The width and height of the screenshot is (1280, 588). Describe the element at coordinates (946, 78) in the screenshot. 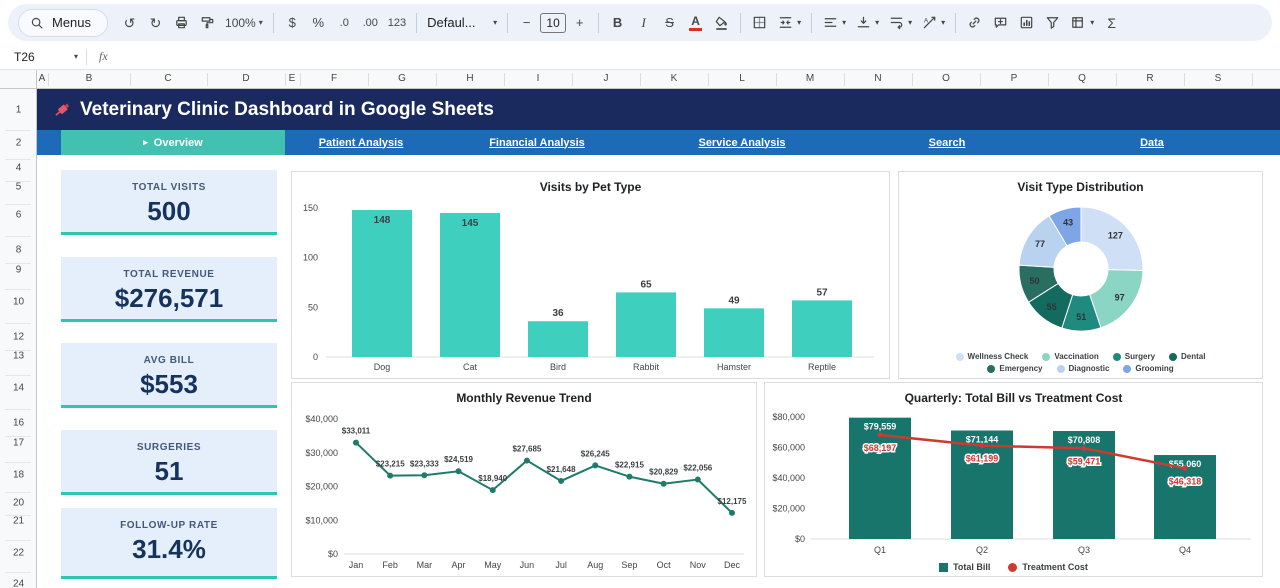

I see `column-header-O: O` at that location.